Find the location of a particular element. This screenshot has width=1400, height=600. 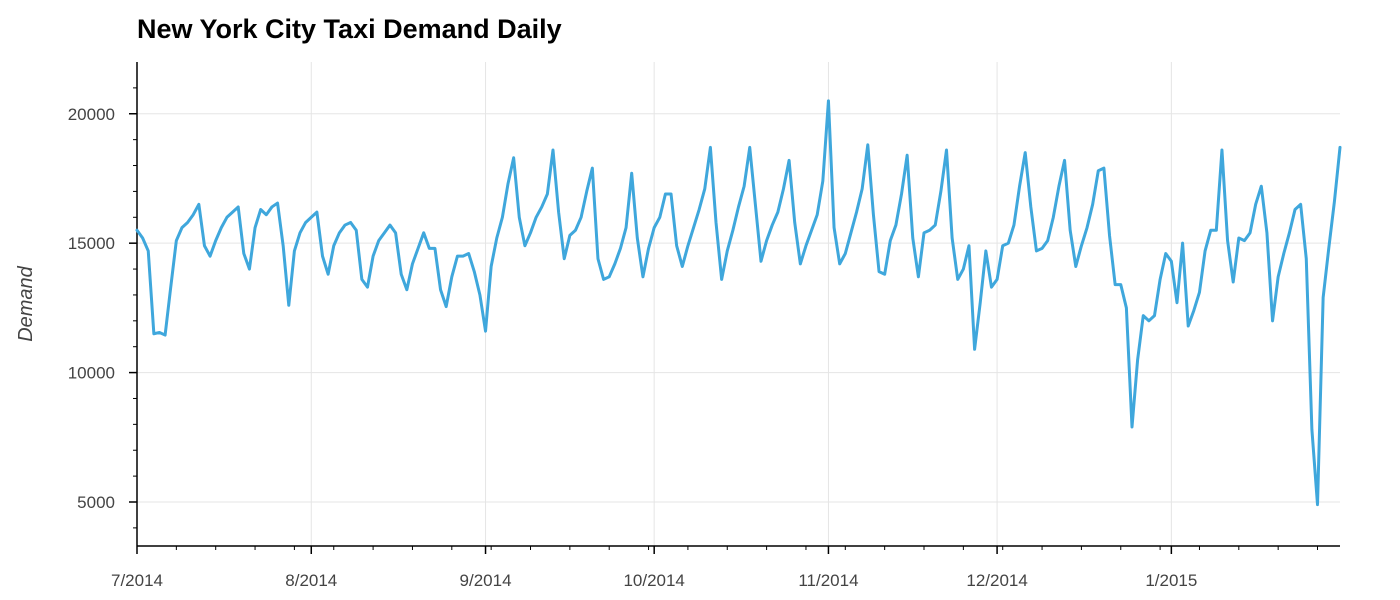

x-tick-label: 10/2014 is located at coordinates (653, 580).